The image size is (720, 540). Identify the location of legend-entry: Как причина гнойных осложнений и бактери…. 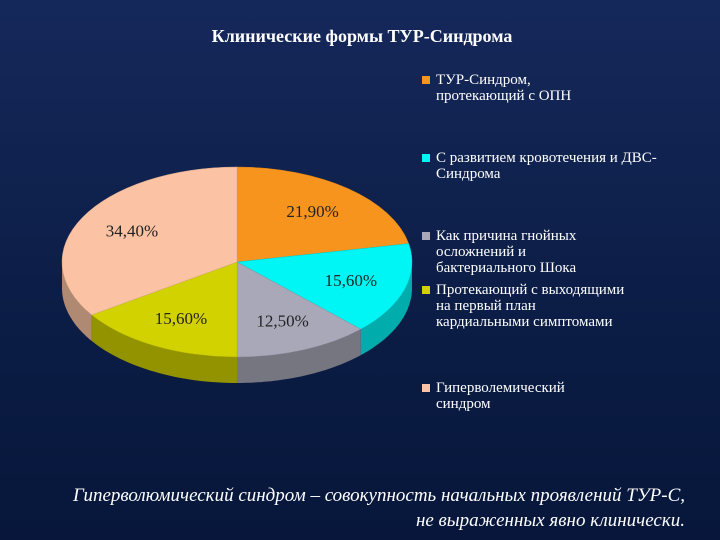
(537, 252).